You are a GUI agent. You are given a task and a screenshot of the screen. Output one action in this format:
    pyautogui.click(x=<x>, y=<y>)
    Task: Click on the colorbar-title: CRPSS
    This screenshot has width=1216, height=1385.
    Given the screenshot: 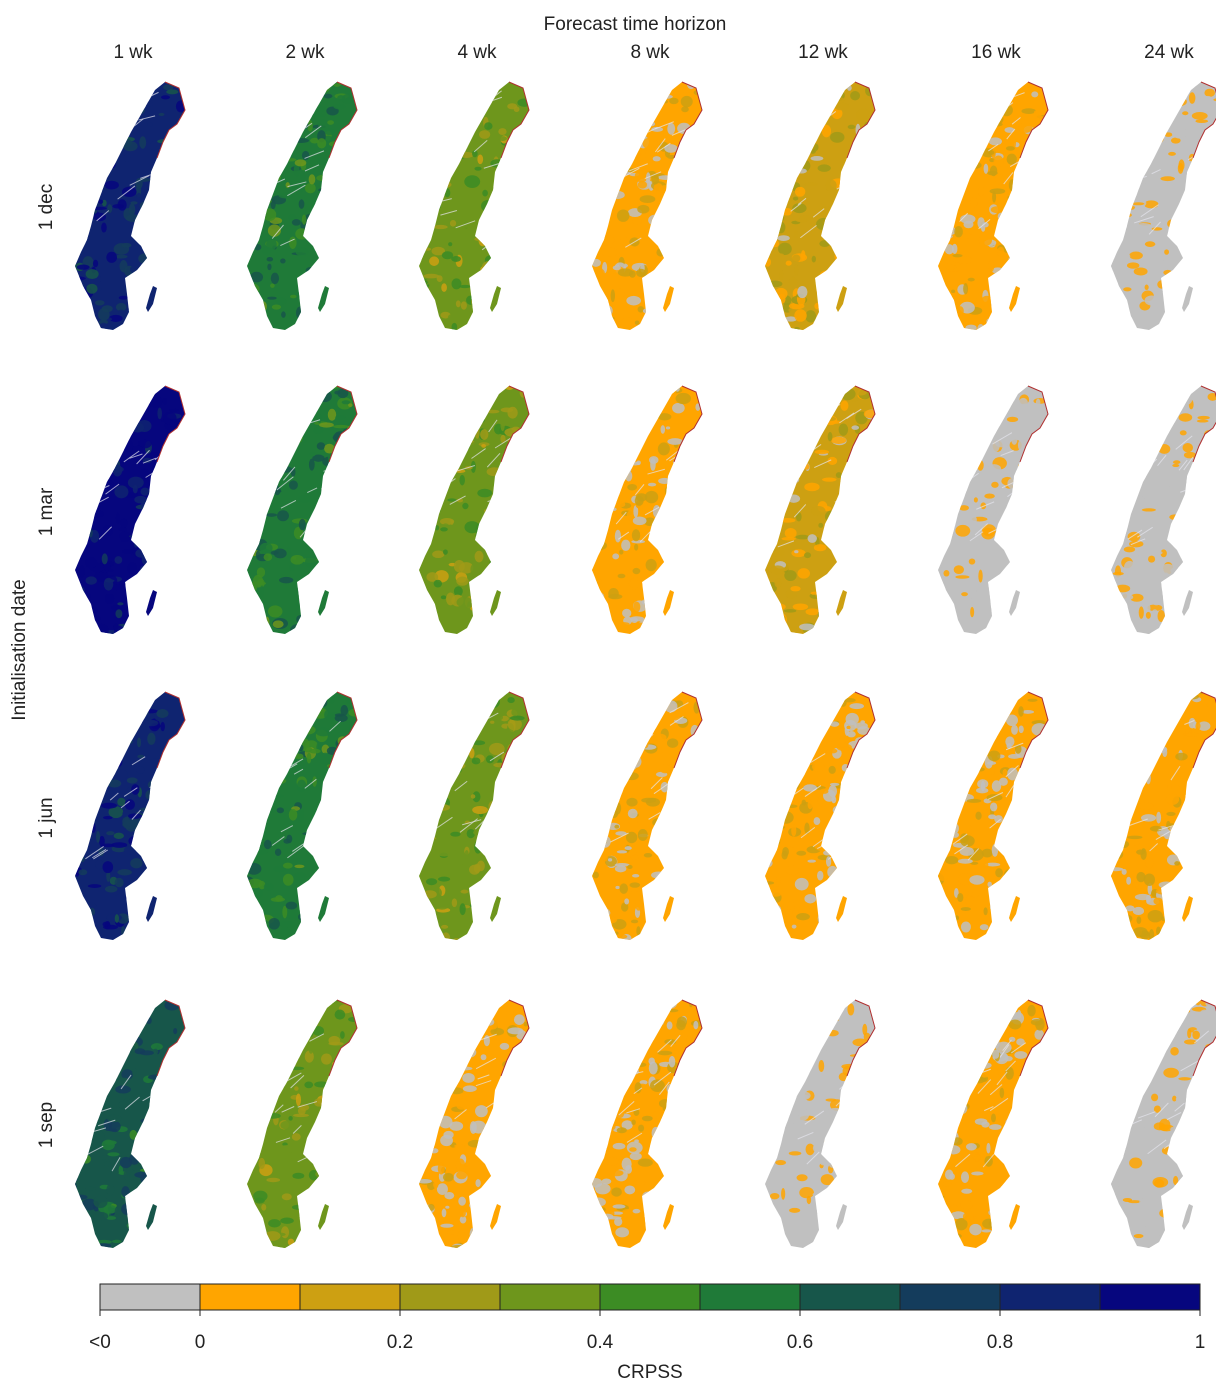 What is the action you would take?
    pyautogui.click(x=650, y=1372)
    